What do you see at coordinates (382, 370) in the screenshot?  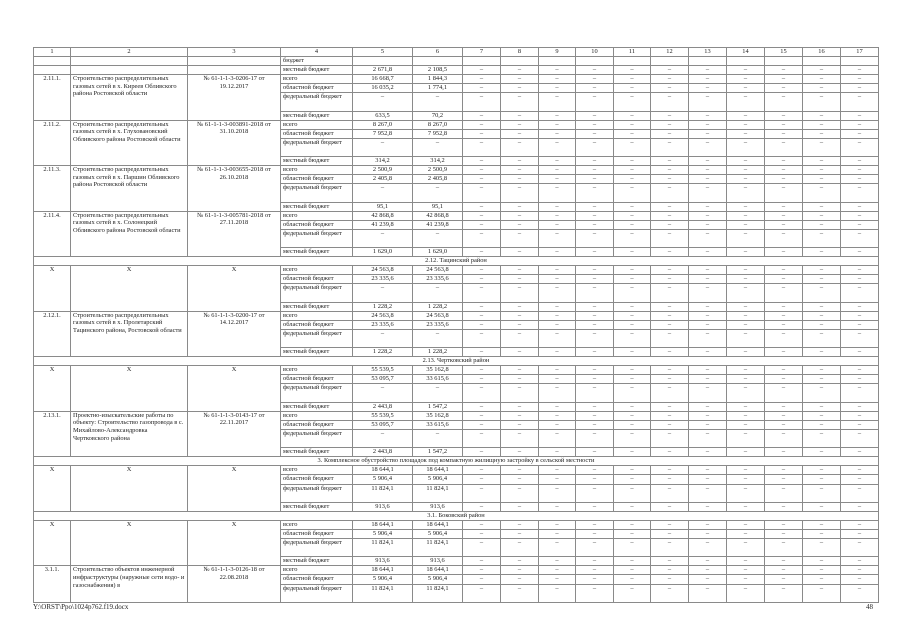 I see `value-col5: 55 539,5` at bounding box center [382, 370].